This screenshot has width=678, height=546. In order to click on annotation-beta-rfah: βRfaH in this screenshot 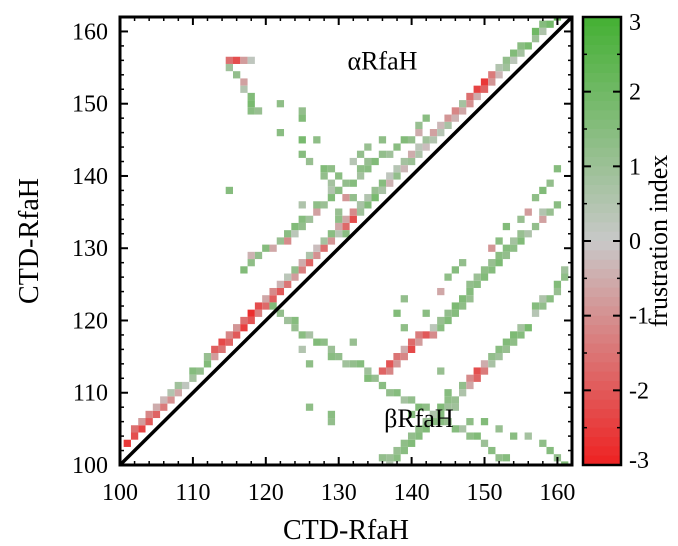, I will do `click(419, 418)`.